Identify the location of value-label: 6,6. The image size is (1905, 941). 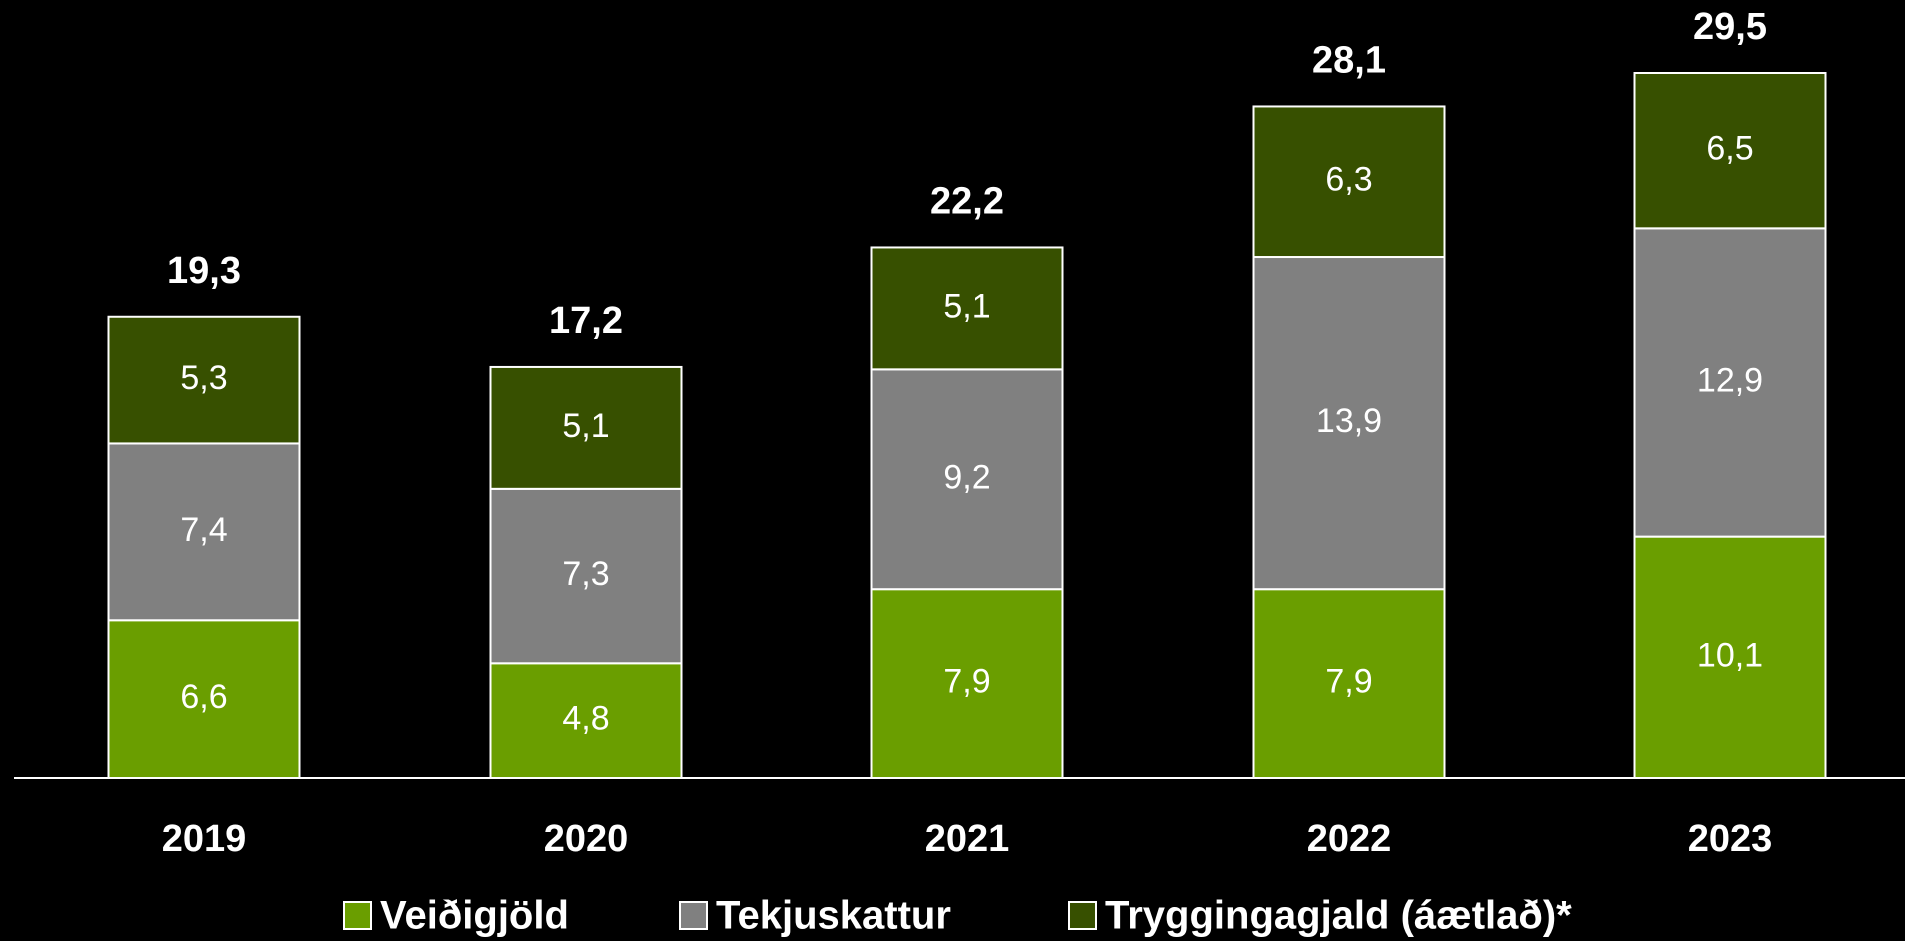
(203, 697).